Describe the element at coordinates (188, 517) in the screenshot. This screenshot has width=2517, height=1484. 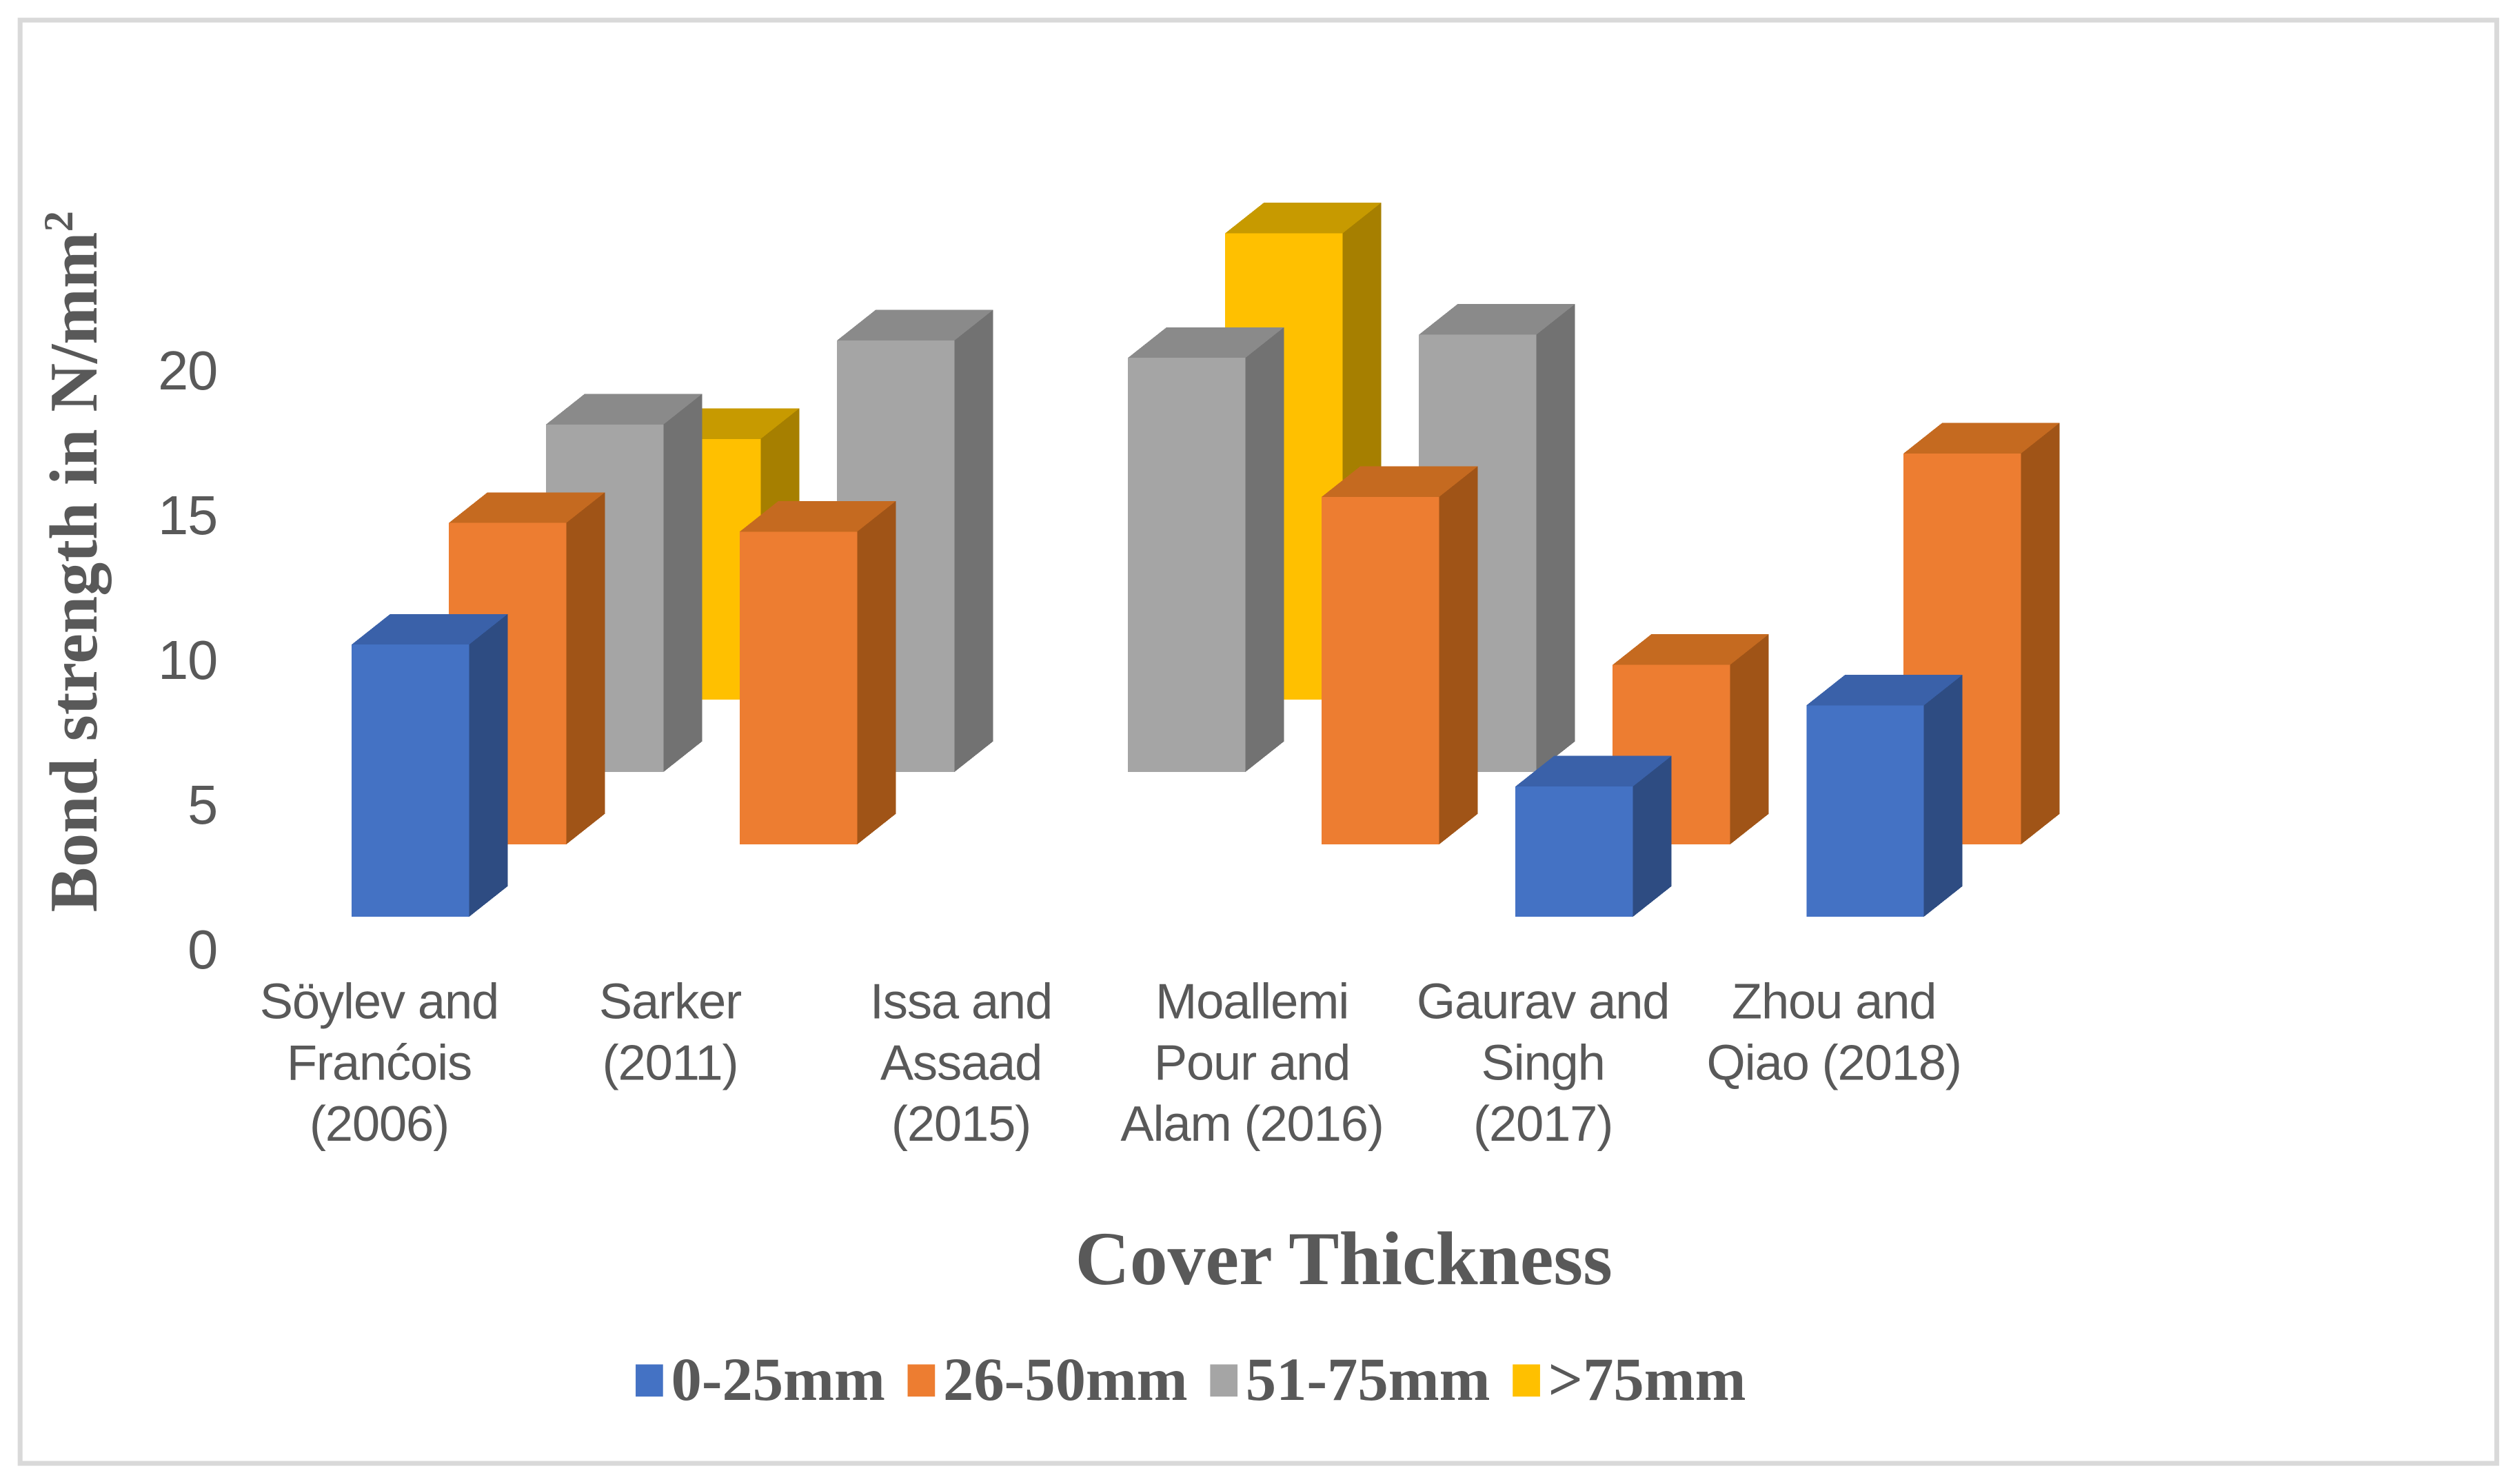
I see `y-tick-label: 15` at that location.